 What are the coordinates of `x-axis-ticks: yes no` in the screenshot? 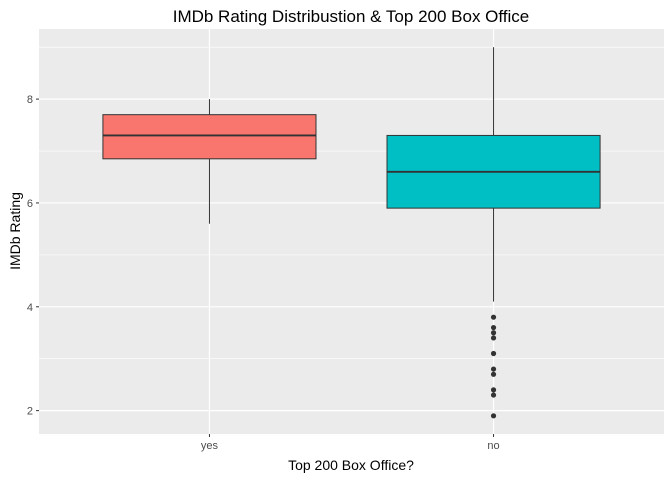 It's located at (350, 443).